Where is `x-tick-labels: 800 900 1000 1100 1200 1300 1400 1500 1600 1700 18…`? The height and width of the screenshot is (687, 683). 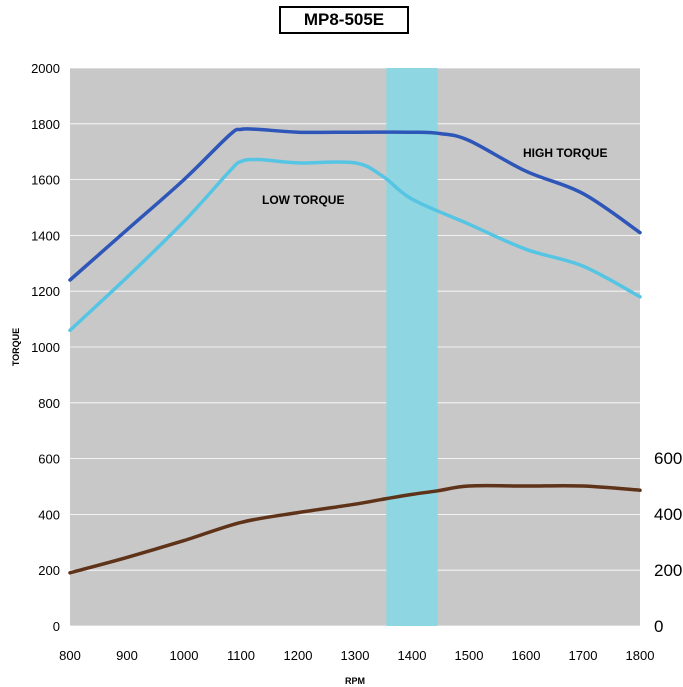
x-tick-labels: 800 900 1000 1100 1200 1300 1400 1500 1600 1700 18… is located at coordinates (356, 655).